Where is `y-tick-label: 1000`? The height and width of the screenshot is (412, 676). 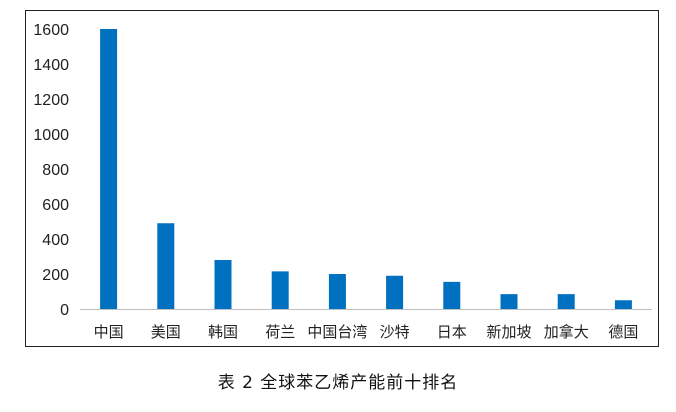
y-tick-label: 1000 is located at coordinates (51, 135).